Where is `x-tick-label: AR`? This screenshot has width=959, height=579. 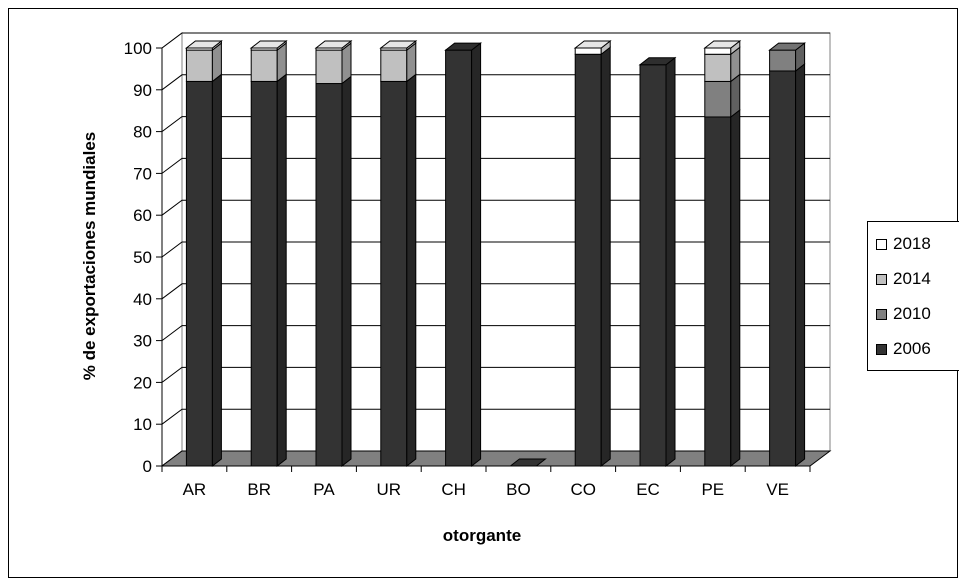
x-tick-label: AR is located at coordinates (195, 489).